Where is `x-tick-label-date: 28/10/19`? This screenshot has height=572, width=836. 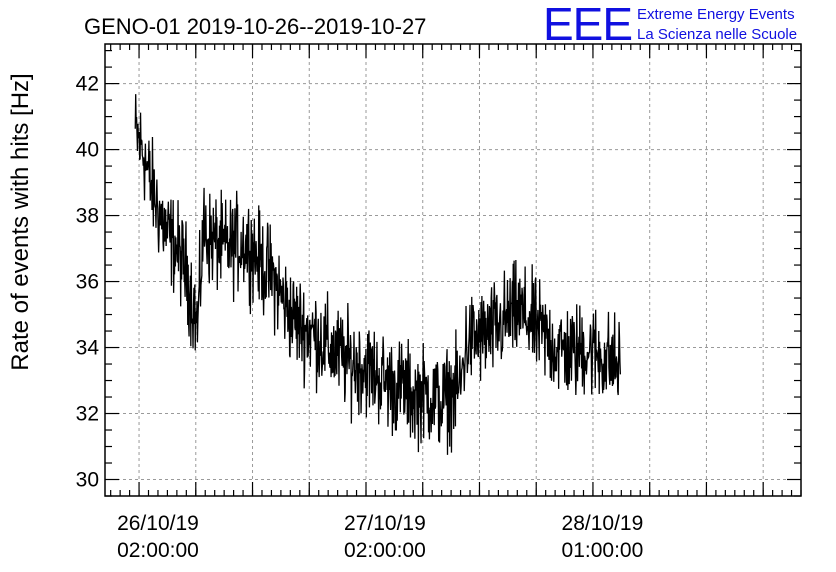 x-tick-label-date: 28/10/19 is located at coordinates (603, 523).